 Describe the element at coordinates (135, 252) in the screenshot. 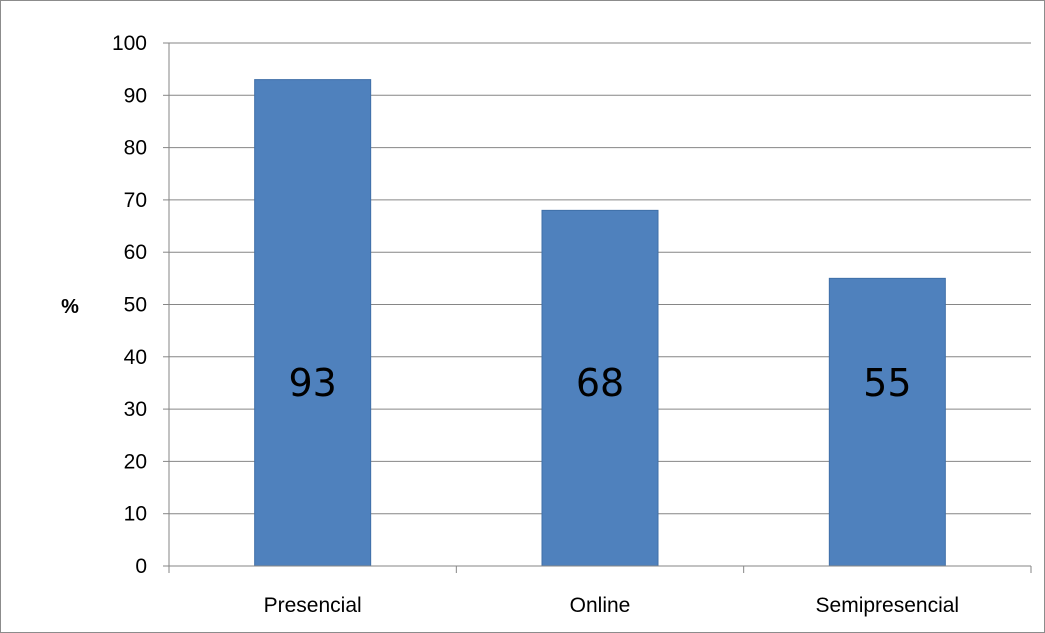

I see `y-tick-label: 60` at that location.